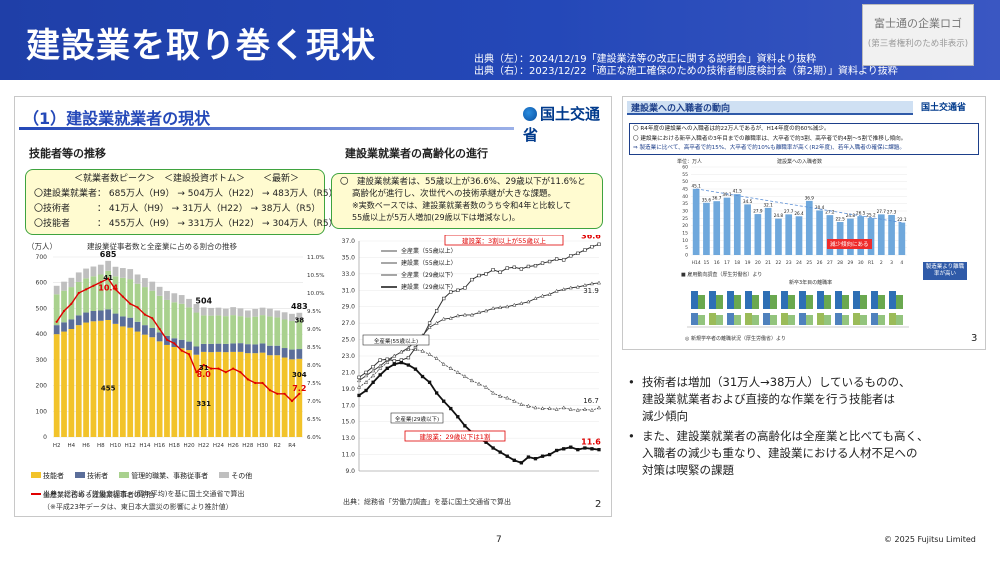  What do you see at coordinates (686, 248) in the screenshot?
I see `y-tick-label: 5` at bounding box center [686, 248].